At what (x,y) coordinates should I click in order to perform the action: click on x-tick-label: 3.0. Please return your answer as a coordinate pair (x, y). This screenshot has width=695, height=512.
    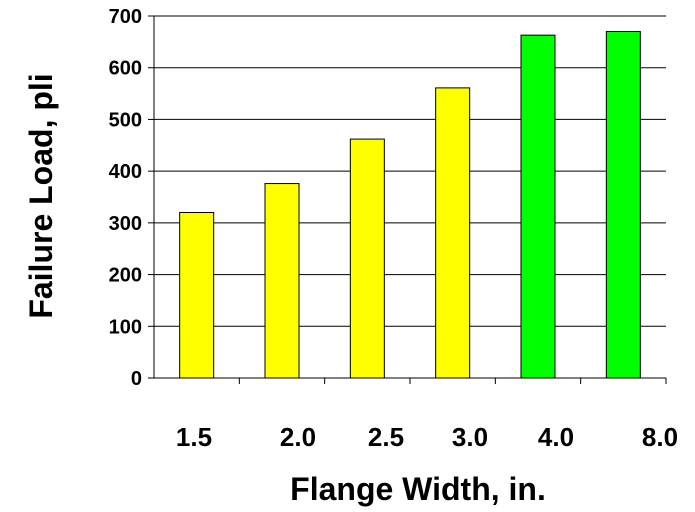
    Looking at the image, I should click on (470, 437).